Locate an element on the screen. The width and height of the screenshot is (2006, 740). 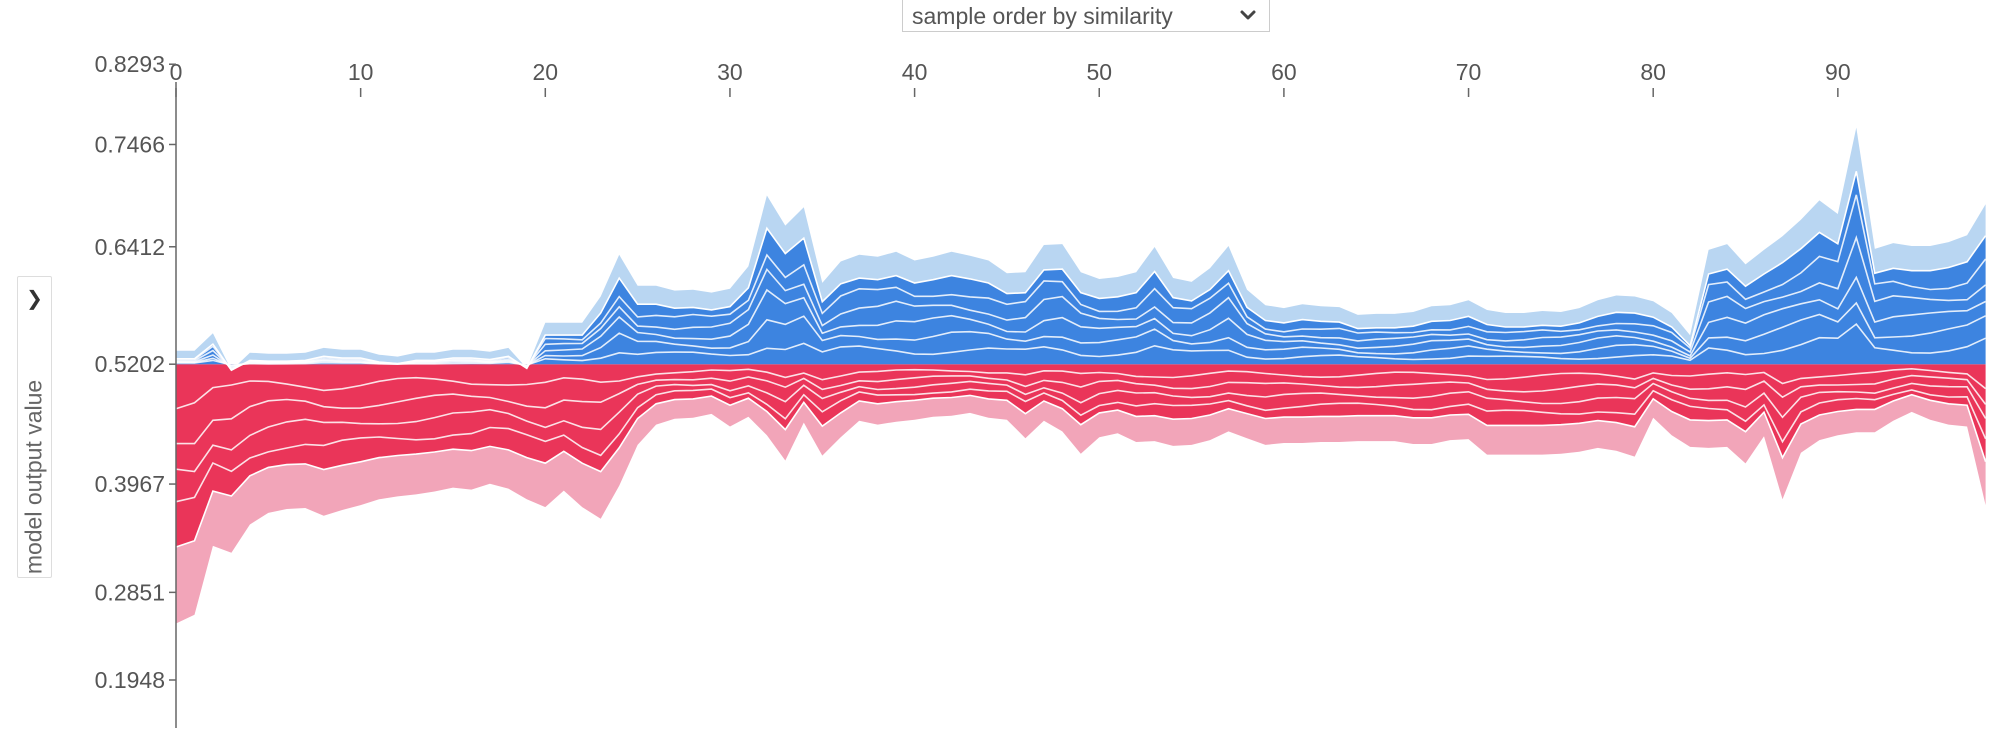
x-tick-label: 50 is located at coordinates (1099, 72).